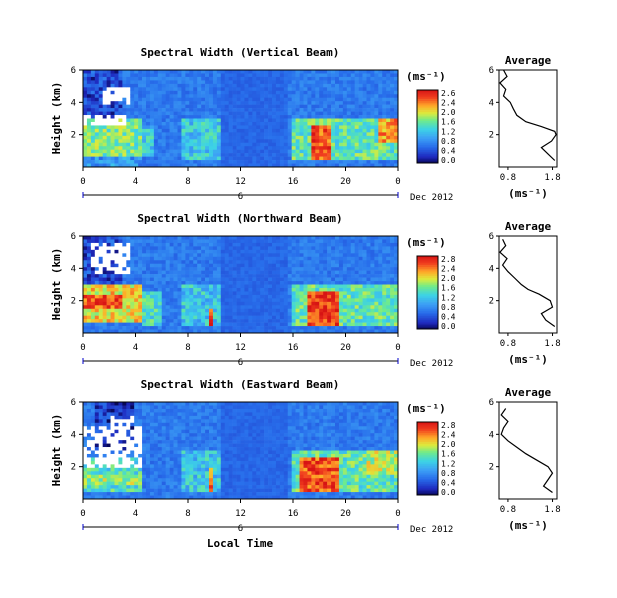 The width and height of the screenshot is (617, 598). What do you see at coordinates (427, 269) in the screenshot?
I see `colorbar-swatch` at bounding box center [427, 269].